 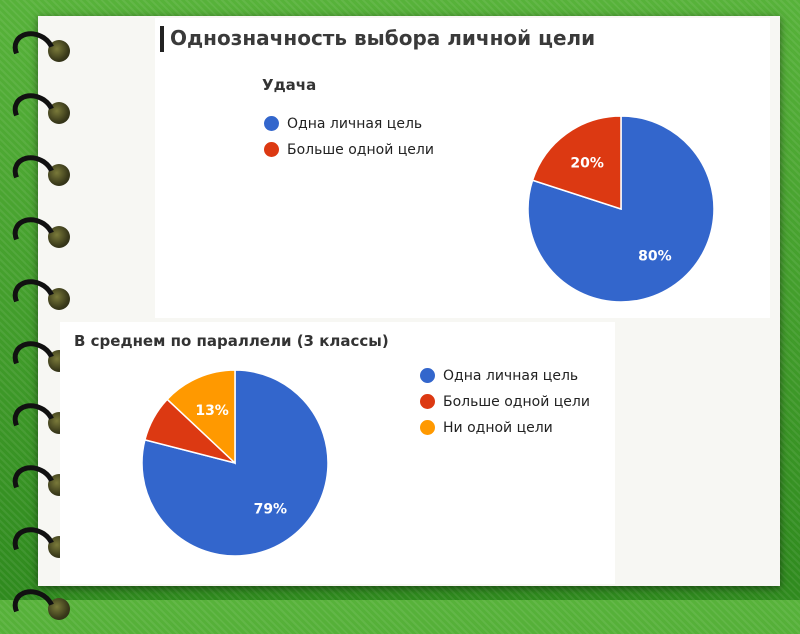 What do you see at coordinates (271, 510) in the screenshot?
I see `pie-data-label: 79%` at bounding box center [271, 510].